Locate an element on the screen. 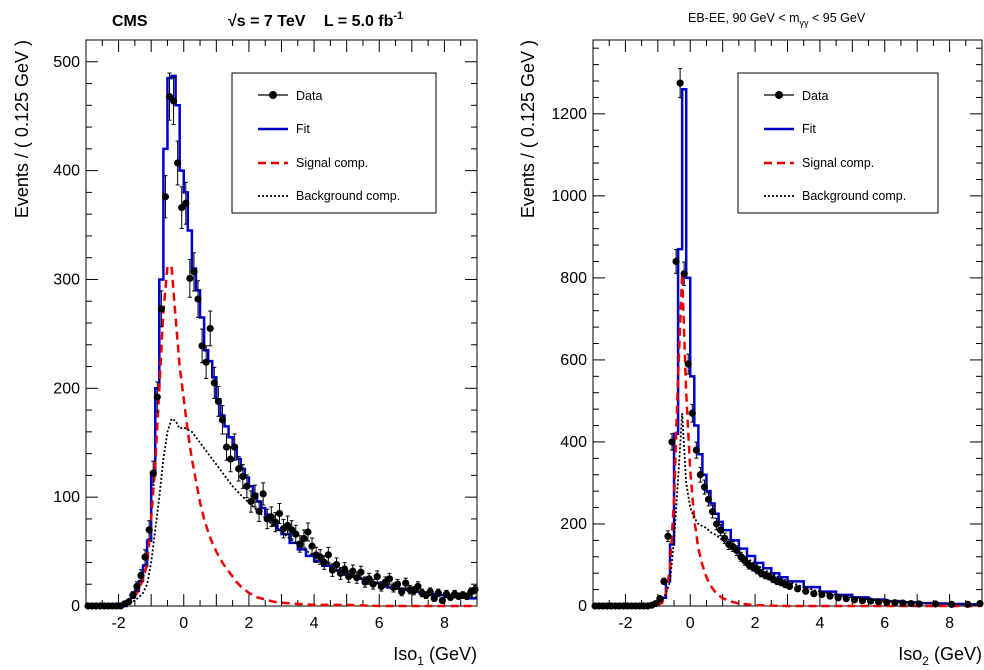 This screenshot has height=670, width=984. y-tick-label: 600 is located at coordinates (573, 360).